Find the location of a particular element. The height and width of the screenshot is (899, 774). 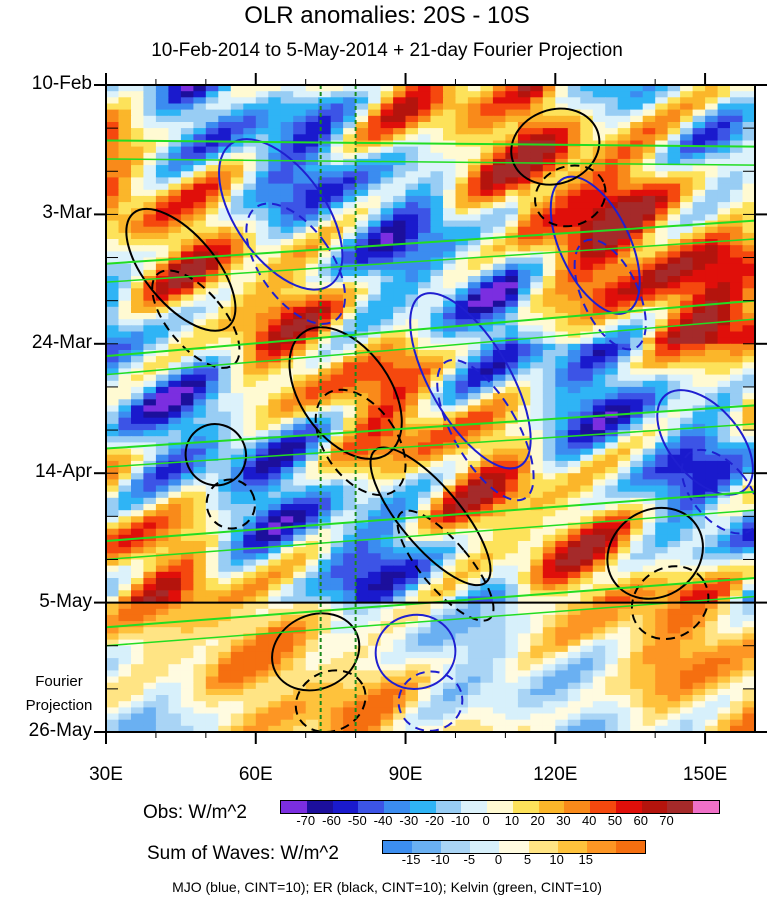

colorbar-tick-label: 20 is located at coordinates (537, 820).